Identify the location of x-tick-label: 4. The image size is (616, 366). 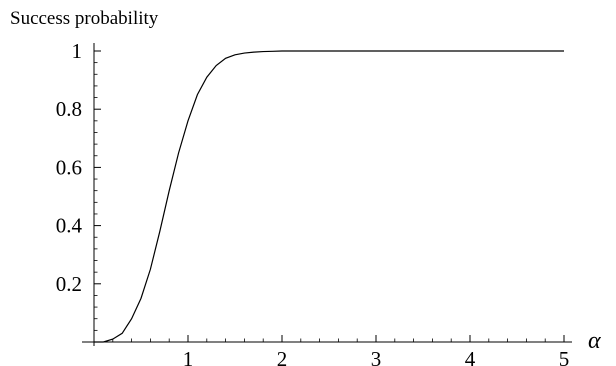
(470, 356).